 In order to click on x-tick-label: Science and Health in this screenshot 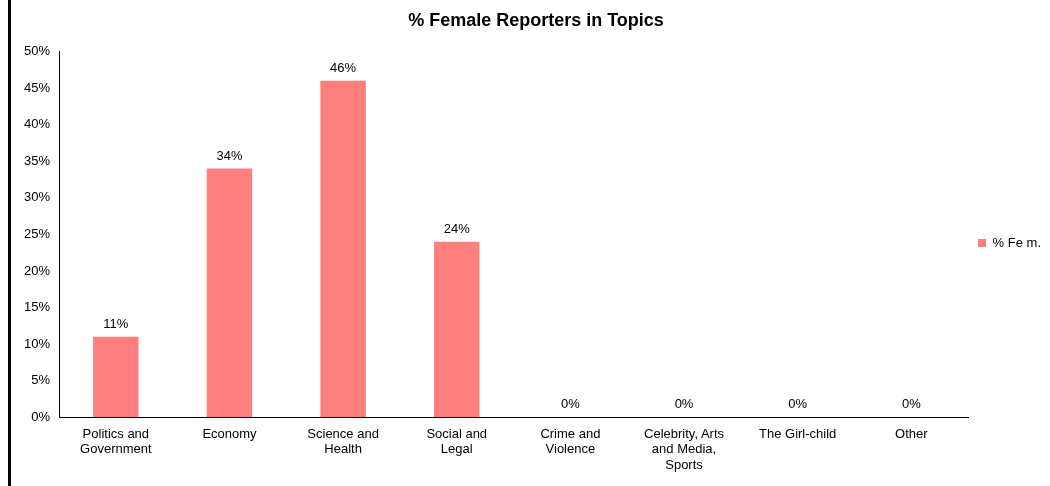, I will do `click(343, 441)`.